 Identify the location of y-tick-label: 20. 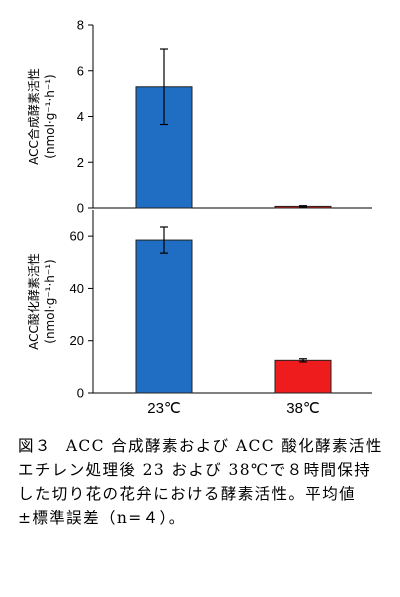
(77, 340).